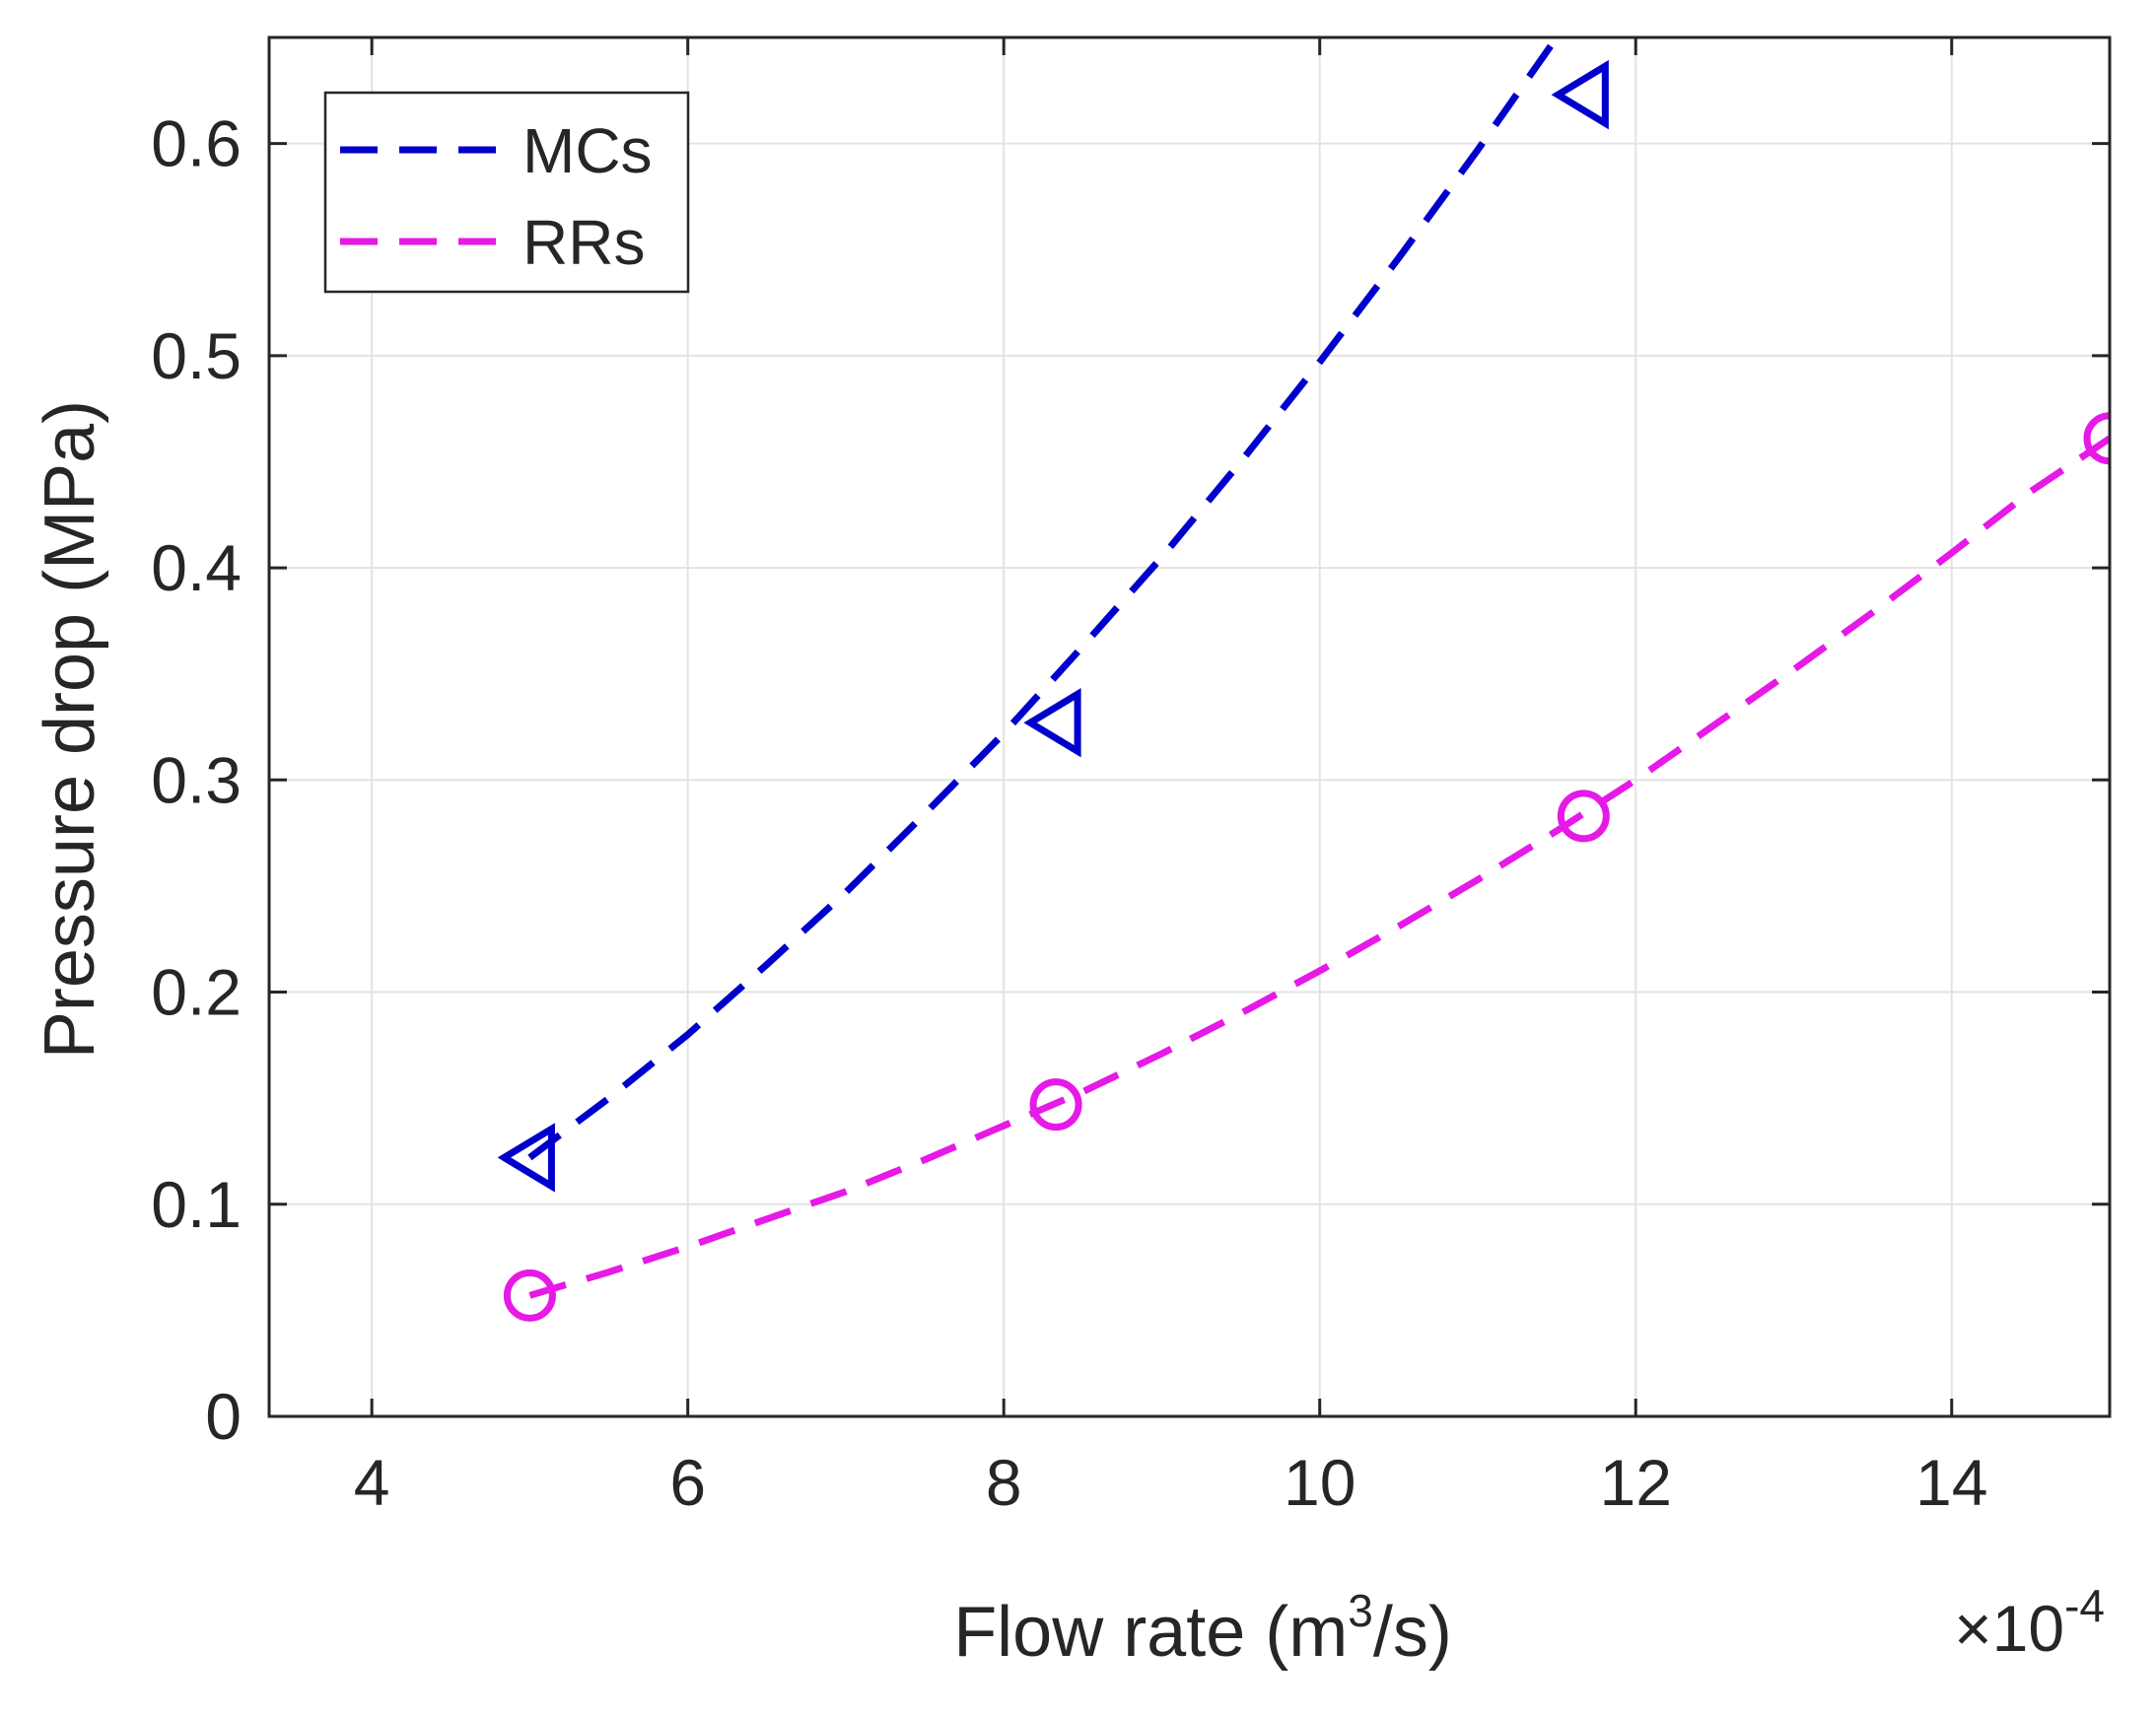  What do you see at coordinates (1150, 1633) in the screenshot?
I see `x-axis-title-main: Flow rate (m` at bounding box center [1150, 1633].